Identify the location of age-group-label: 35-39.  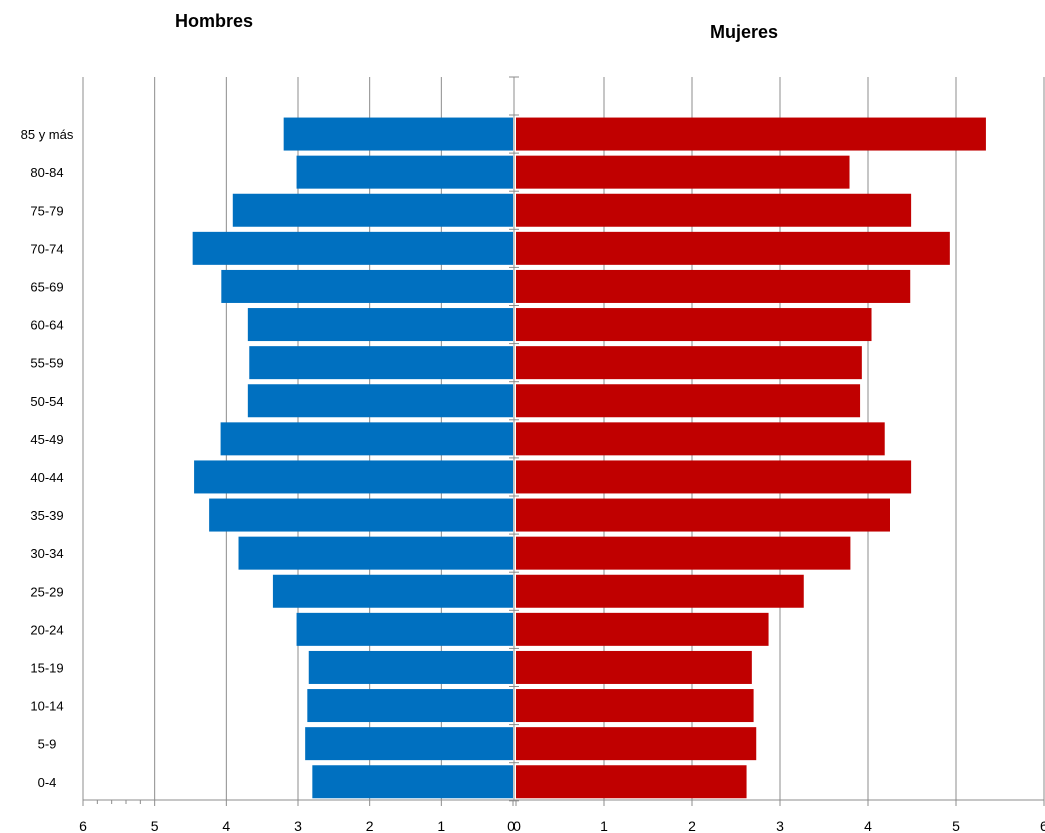
(46, 515).